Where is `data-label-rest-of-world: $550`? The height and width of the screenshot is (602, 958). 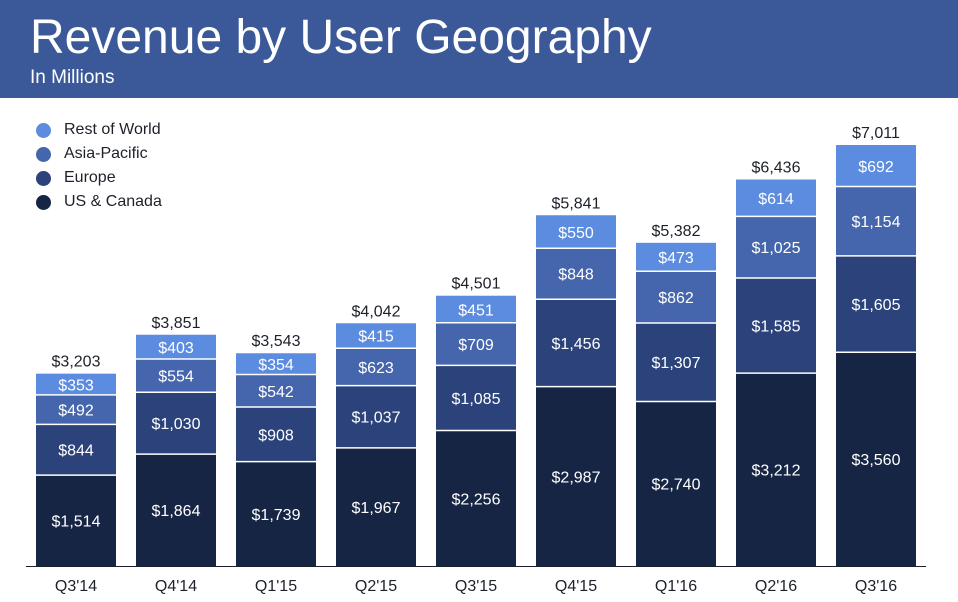
data-label-rest-of-world: $550 is located at coordinates (576, 233).